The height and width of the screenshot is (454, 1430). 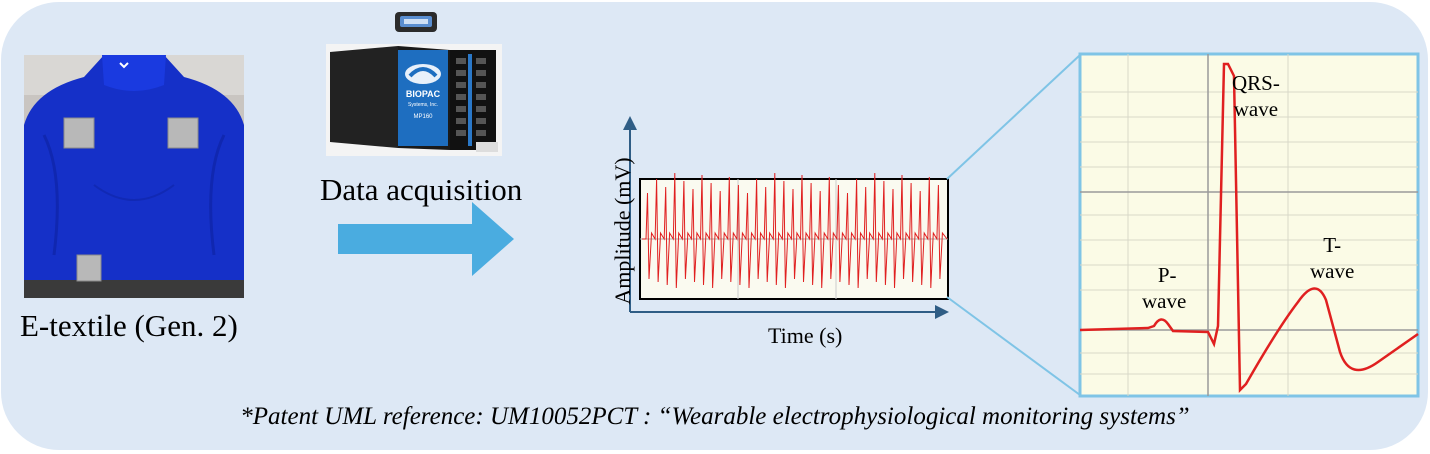 I want to click on ecg-overview-plot, so click(x=786, y=217).